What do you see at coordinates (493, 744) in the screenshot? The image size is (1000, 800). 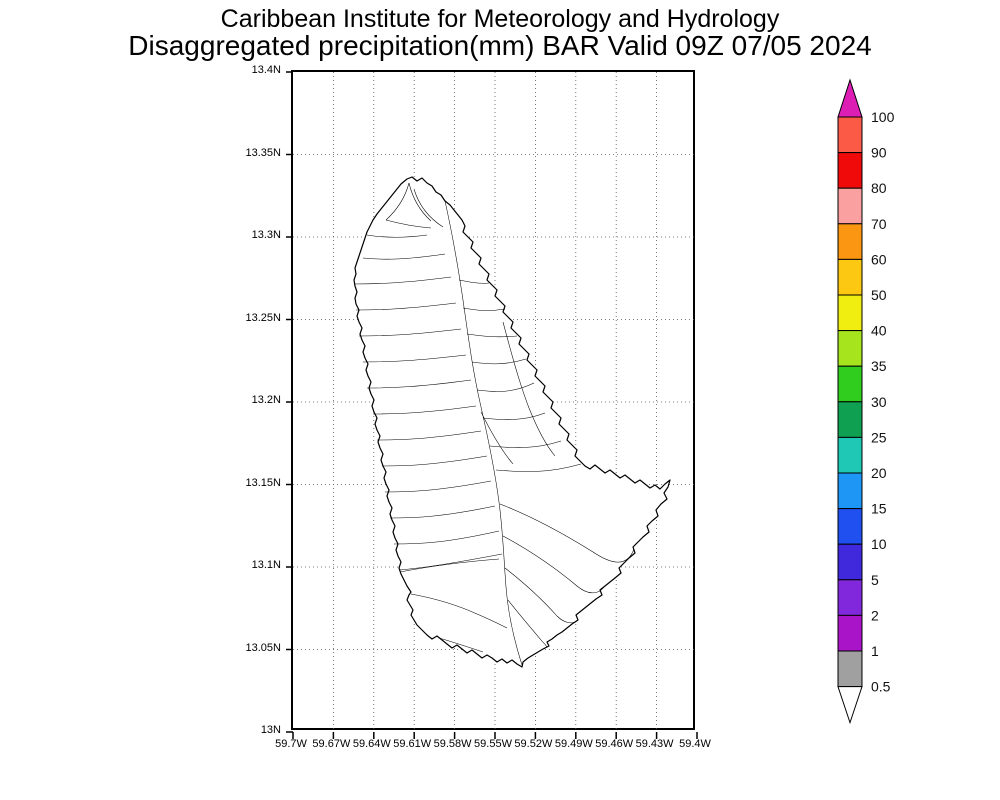 I see `lon-tick-label: 59.55W` at bounding box center [493, 744].